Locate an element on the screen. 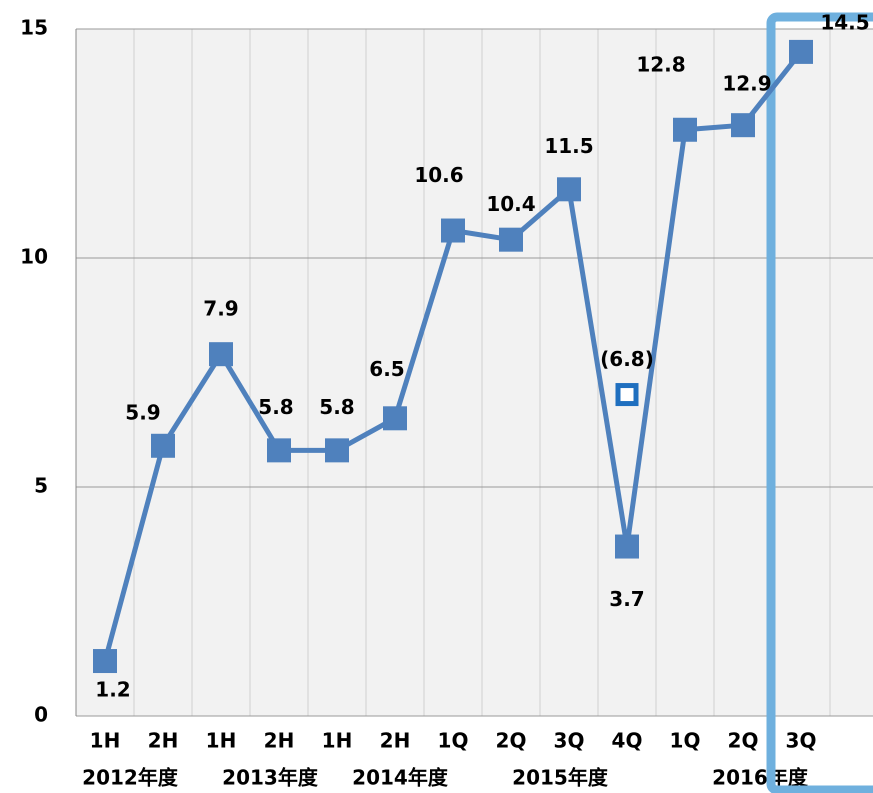  data-label: 1.2 is located at coordinates (112, 690).